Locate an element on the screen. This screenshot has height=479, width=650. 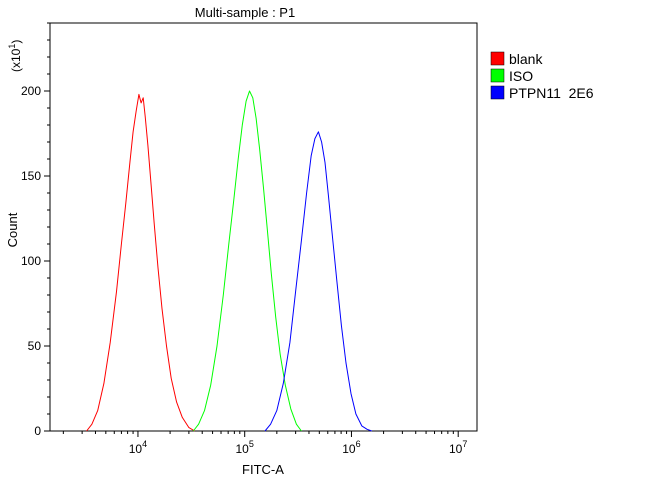
x-axis-title: FITC-A is located at coordinates (263, 469).